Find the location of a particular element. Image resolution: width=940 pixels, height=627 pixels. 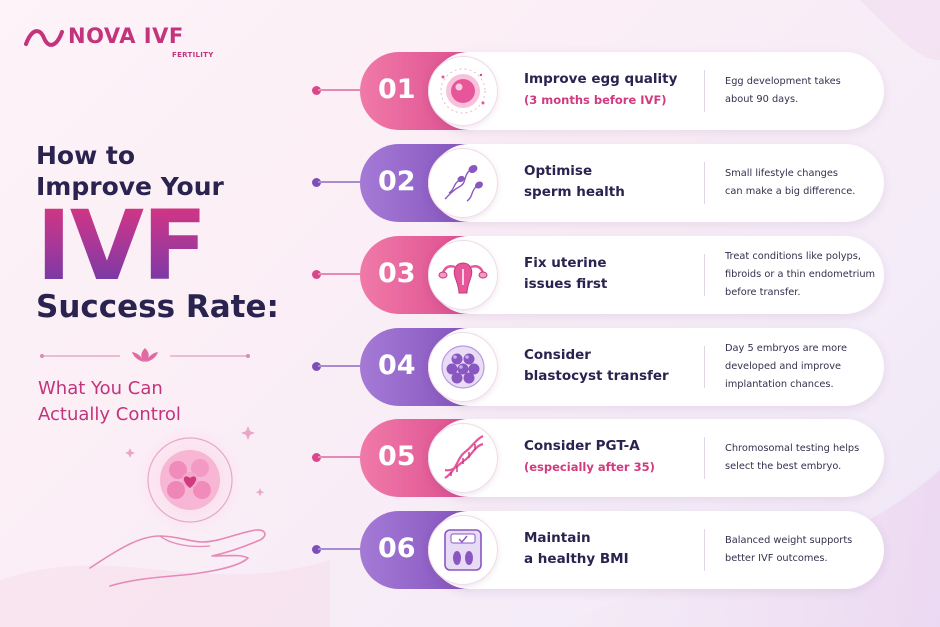

step-description-line: fibroids or a thin endometrium is located at coordinates (800, 274).